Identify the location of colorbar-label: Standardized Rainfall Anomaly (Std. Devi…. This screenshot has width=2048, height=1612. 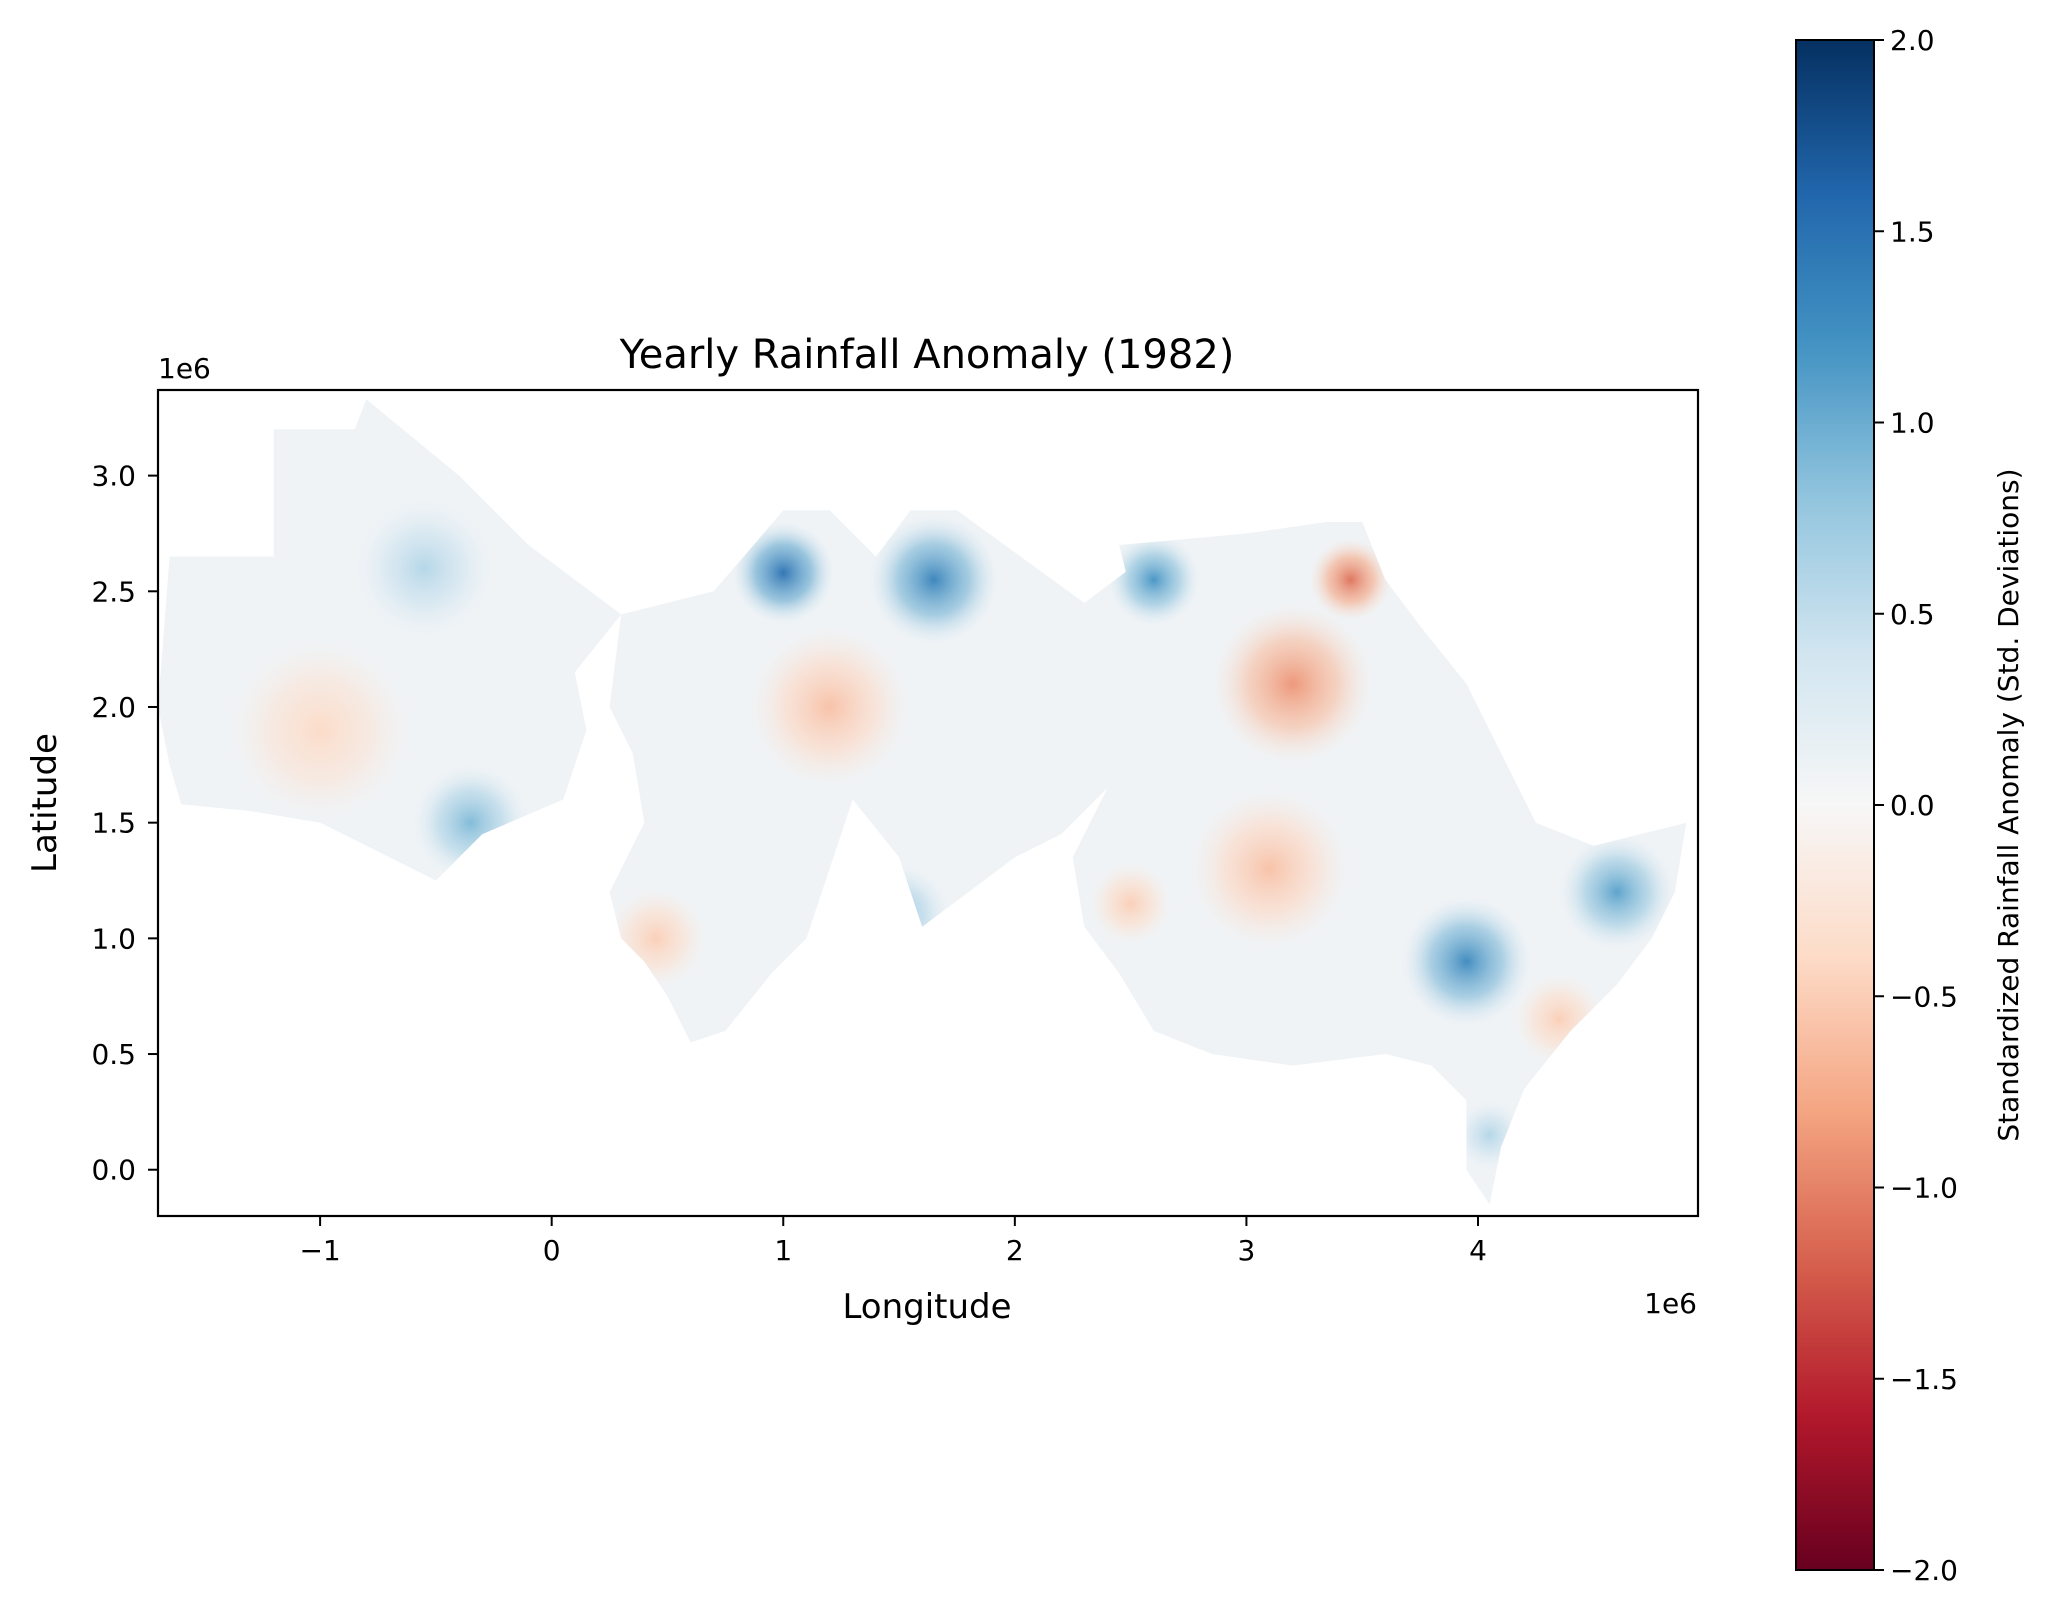
(2008, 804).